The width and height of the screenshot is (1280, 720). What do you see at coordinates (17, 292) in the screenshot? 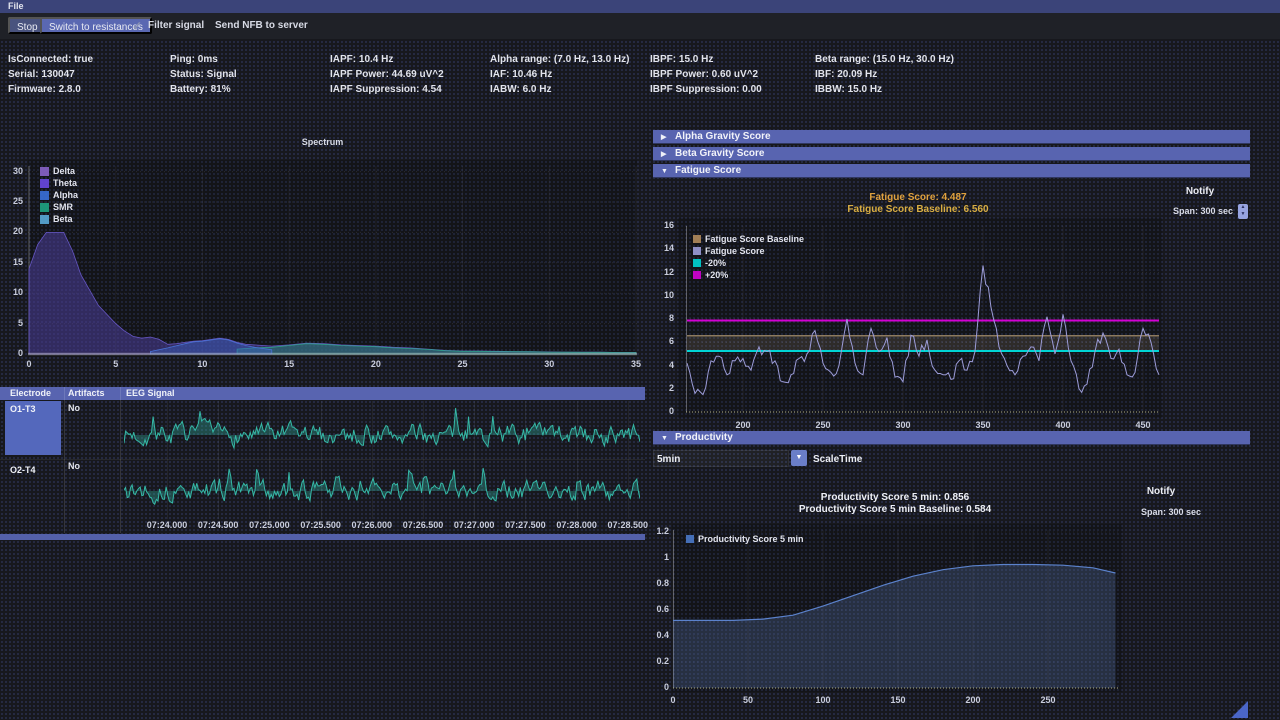
I see `y-axis-tick-label: 10` at bounding box center [17, 292].